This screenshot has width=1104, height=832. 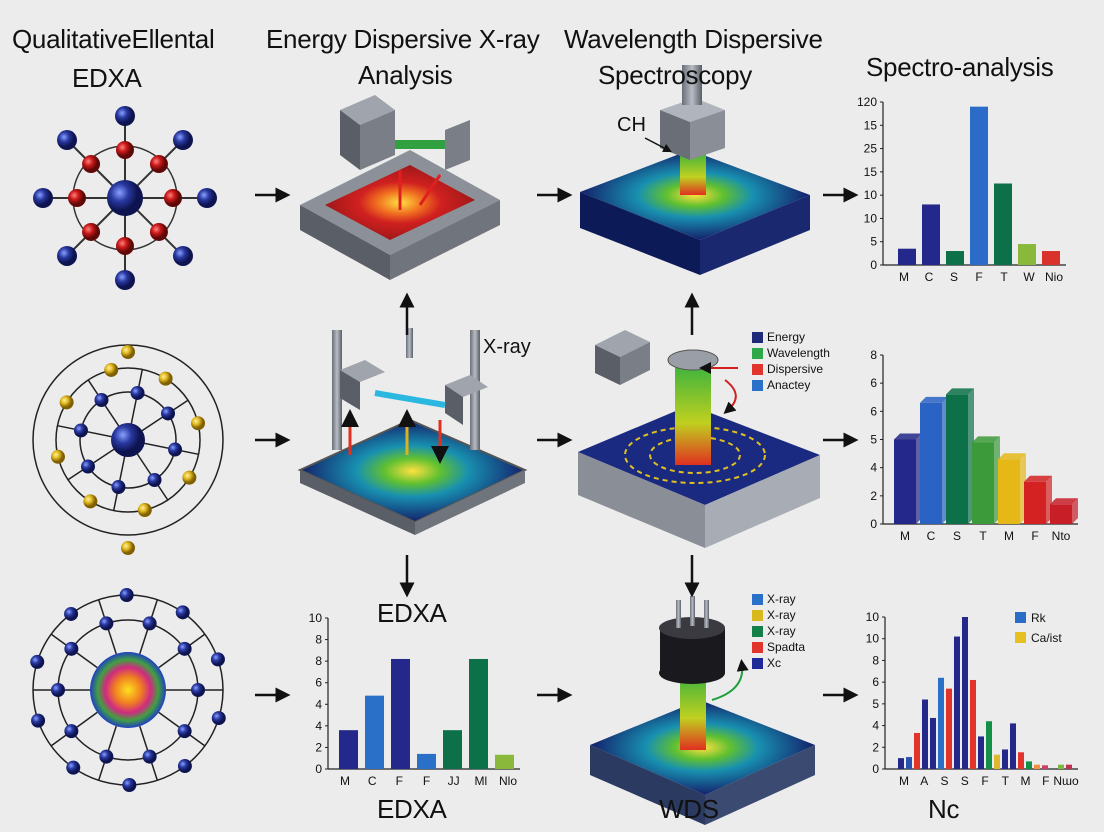 What do you see at coordinates (791, 353) in the screenshot?
I see `legend-item: Wavelength` at bounding box center [791, 353].